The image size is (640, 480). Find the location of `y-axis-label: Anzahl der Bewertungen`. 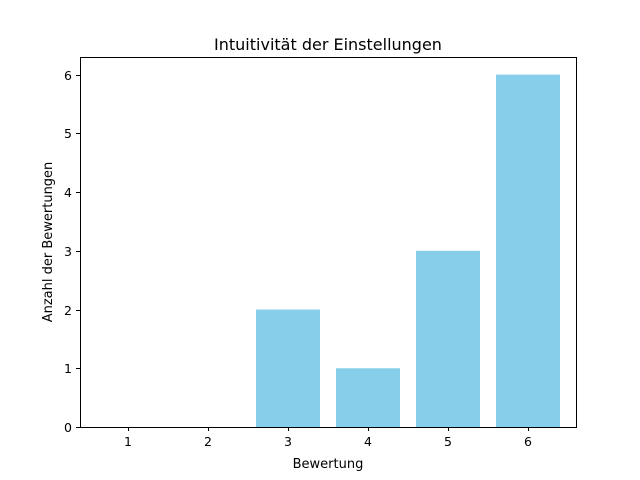

y-axis-label: Anzahl der Bewertungen is located at coordinates (48, 242).